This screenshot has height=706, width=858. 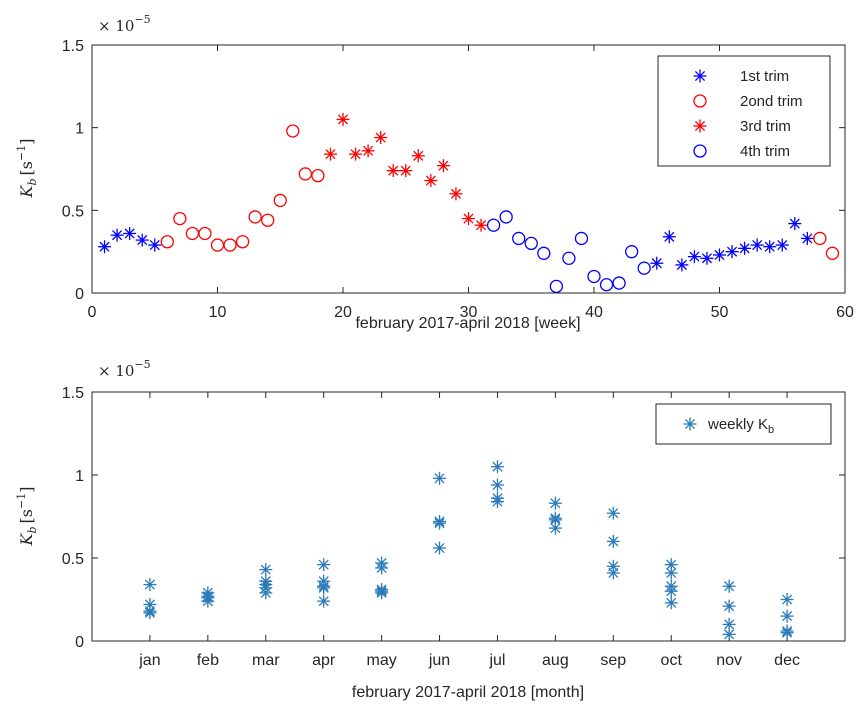 What do you see at coordinates (79, 476) in the screenshot?
I see `monthly-y-tick-label: 1` at bounding box center [79, 476].